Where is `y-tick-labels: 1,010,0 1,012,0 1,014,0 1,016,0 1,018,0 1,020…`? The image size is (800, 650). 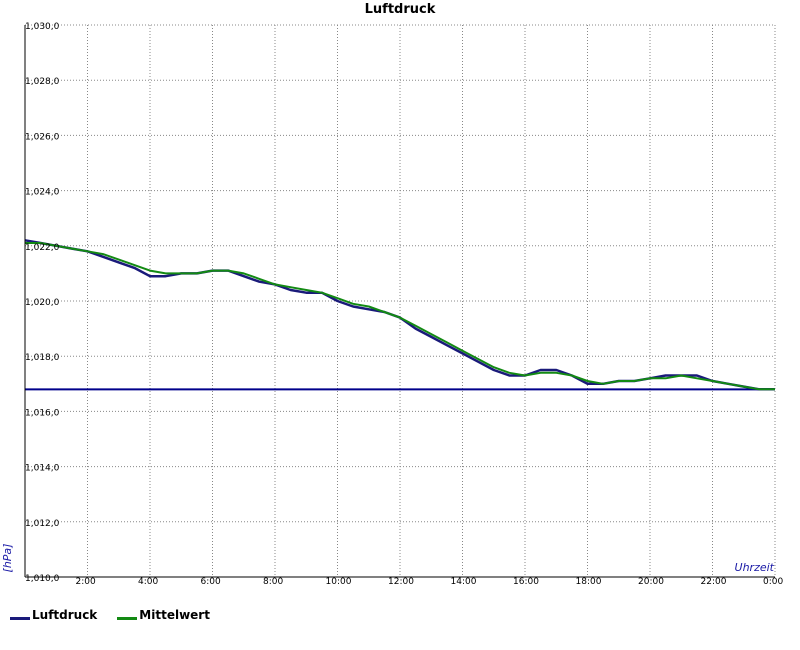
y-tick-labels: 1,010,0 1,012,0 1,014,0 1,016,0 1,018,0 1,020… is located at coordinates (42, 303).